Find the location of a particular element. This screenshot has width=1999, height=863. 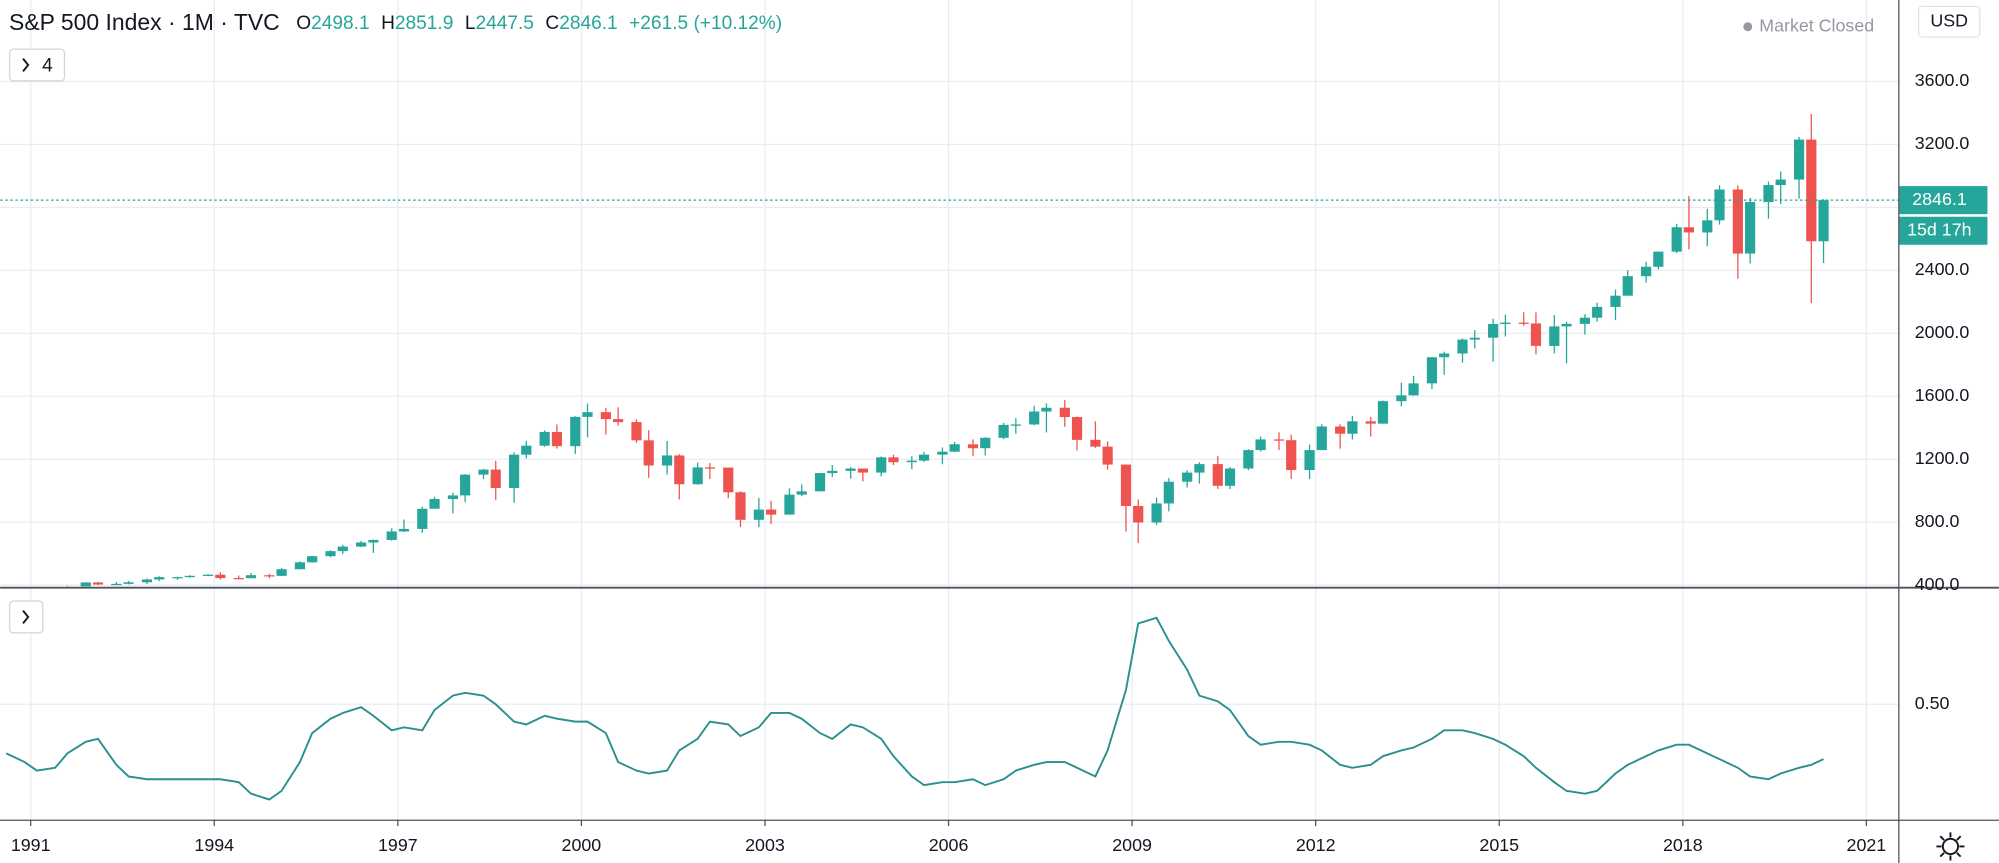

x-tick-label: 2015 is located at coordinates (1499, 845).